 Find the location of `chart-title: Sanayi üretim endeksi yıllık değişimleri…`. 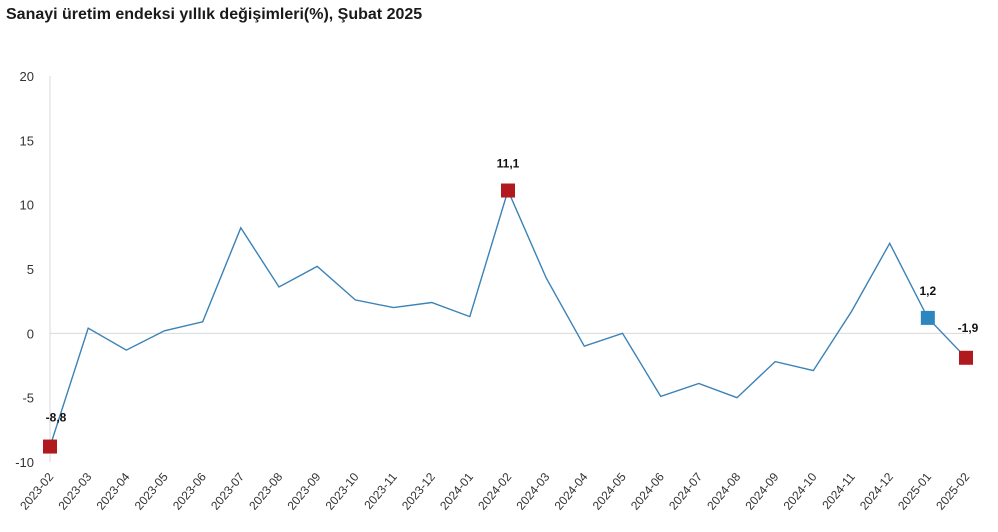

chart-title: Sanayi üretim endeksi yıllık değişimleri… is located at coordinates (214, 14).